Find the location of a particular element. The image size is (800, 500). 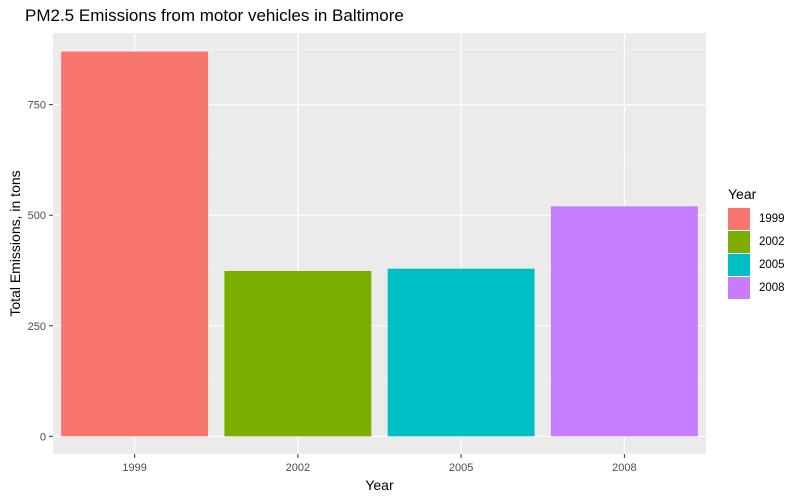

y-tick-label: 750 is located at coordinates (37, 106).